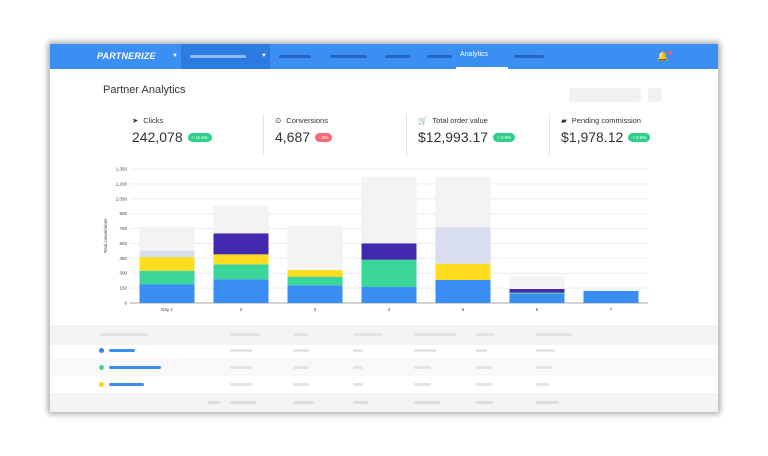  Describe the element at coordinates (315, 309) in the screenshot. I see `x-tick-label: 3` at that location.